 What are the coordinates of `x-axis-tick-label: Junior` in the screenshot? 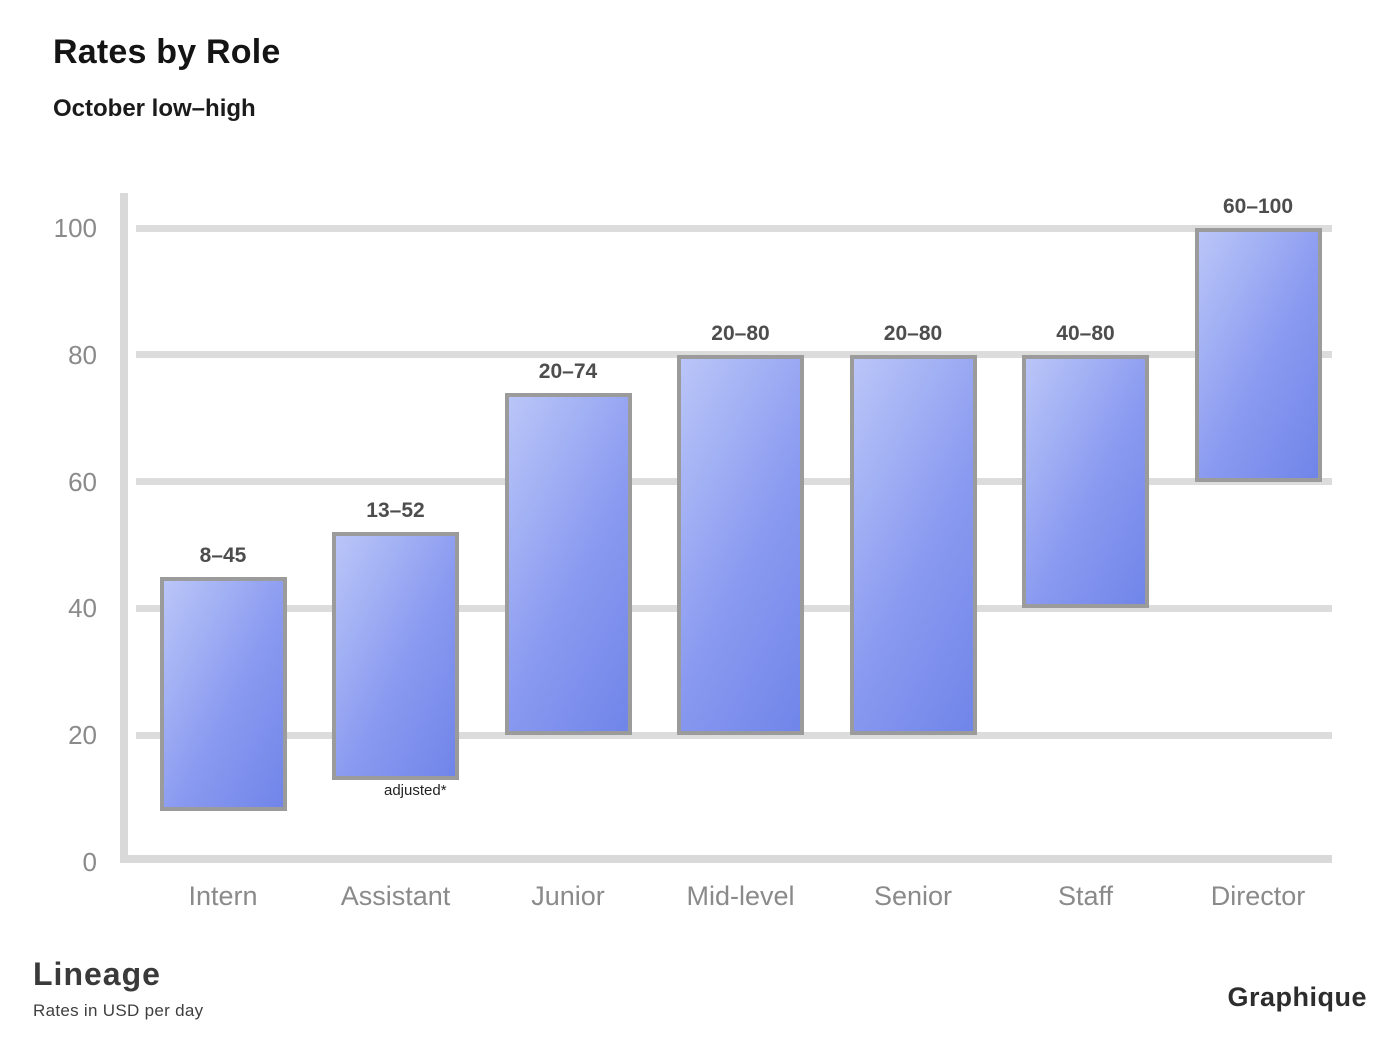 It's located at (568, 896).